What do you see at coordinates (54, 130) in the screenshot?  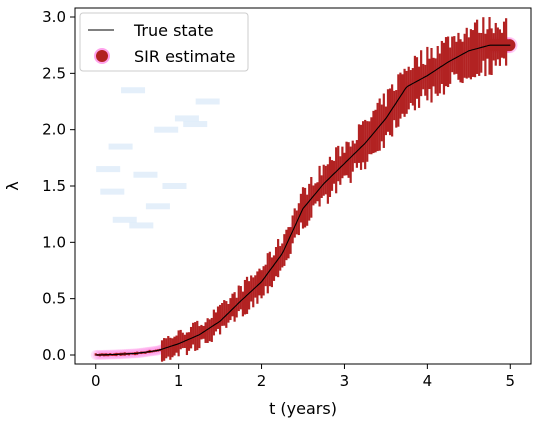 I see `y-tick-label: 2.0` at bounding box center [54, 130].